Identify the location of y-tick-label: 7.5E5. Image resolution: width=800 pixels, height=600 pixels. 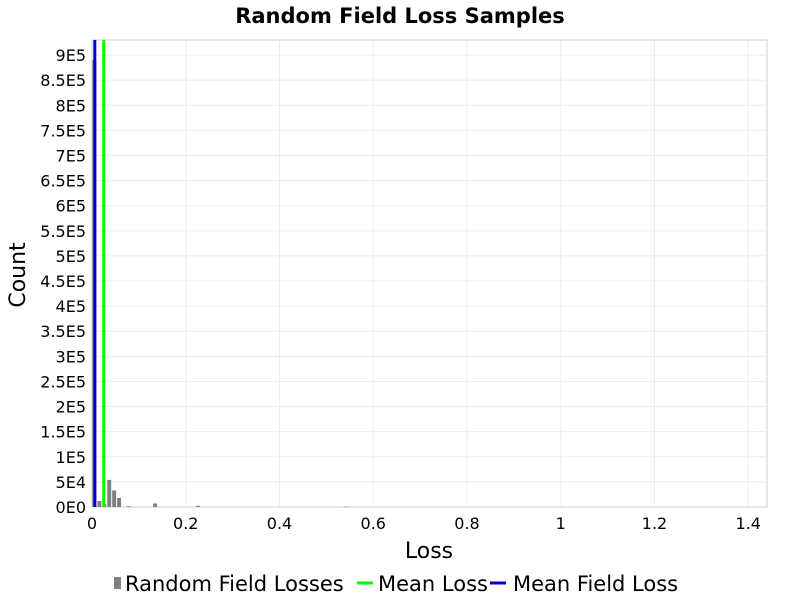
(63, 130).